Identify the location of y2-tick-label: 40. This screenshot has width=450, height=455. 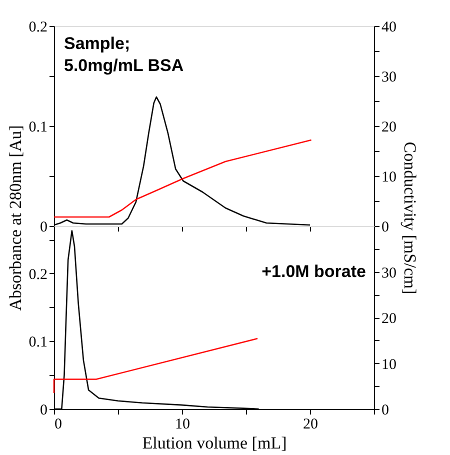
(389, 28).